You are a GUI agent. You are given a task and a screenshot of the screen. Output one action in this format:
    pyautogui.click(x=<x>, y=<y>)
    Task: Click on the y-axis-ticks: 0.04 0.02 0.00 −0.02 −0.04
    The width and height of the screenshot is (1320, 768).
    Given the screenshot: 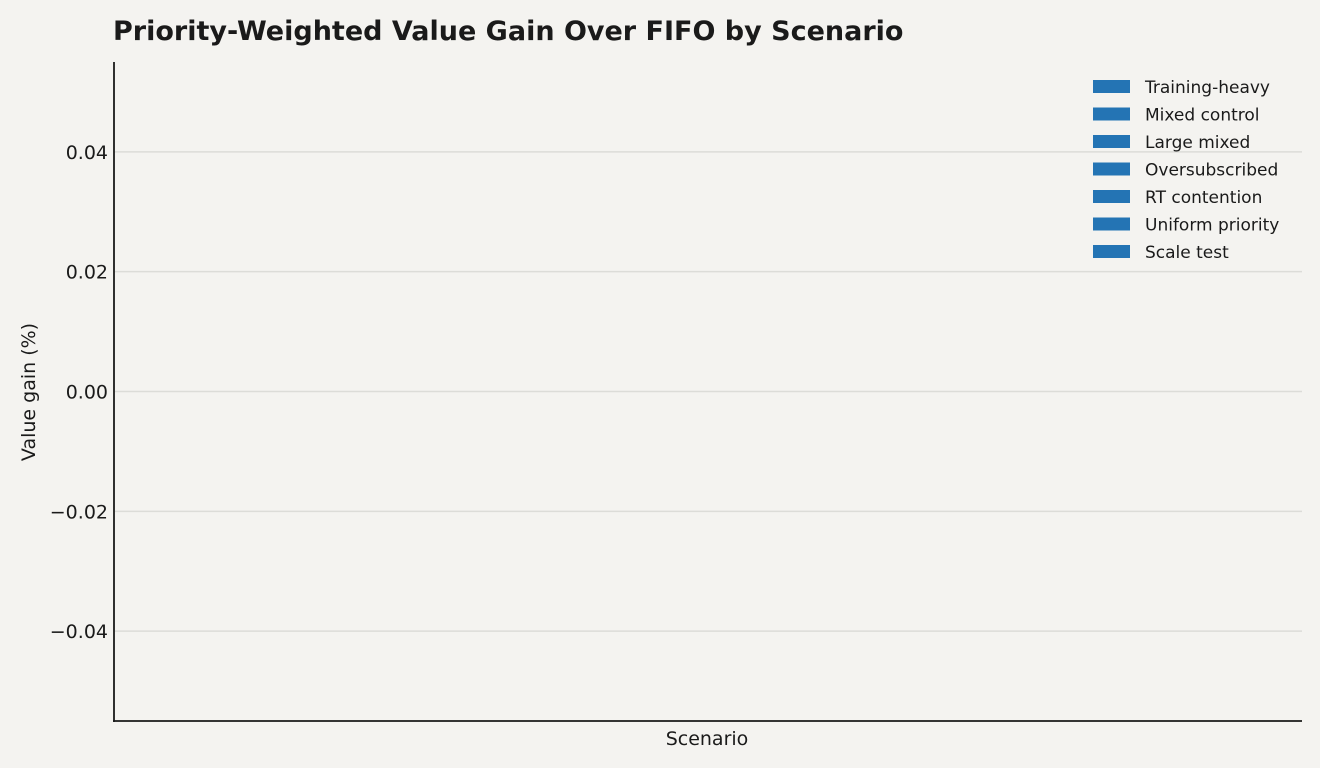 What is the action you would take?
    pyautogui.click(x=79, y=392)
    